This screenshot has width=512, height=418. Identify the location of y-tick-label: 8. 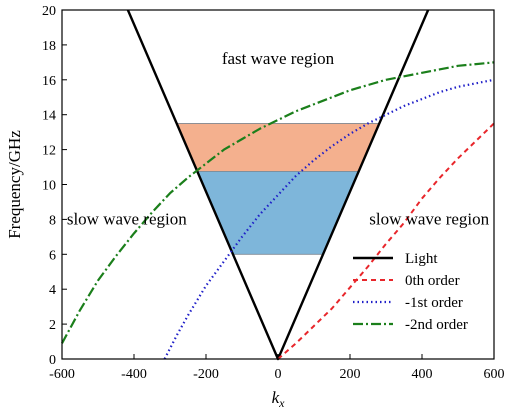
(52, 220).